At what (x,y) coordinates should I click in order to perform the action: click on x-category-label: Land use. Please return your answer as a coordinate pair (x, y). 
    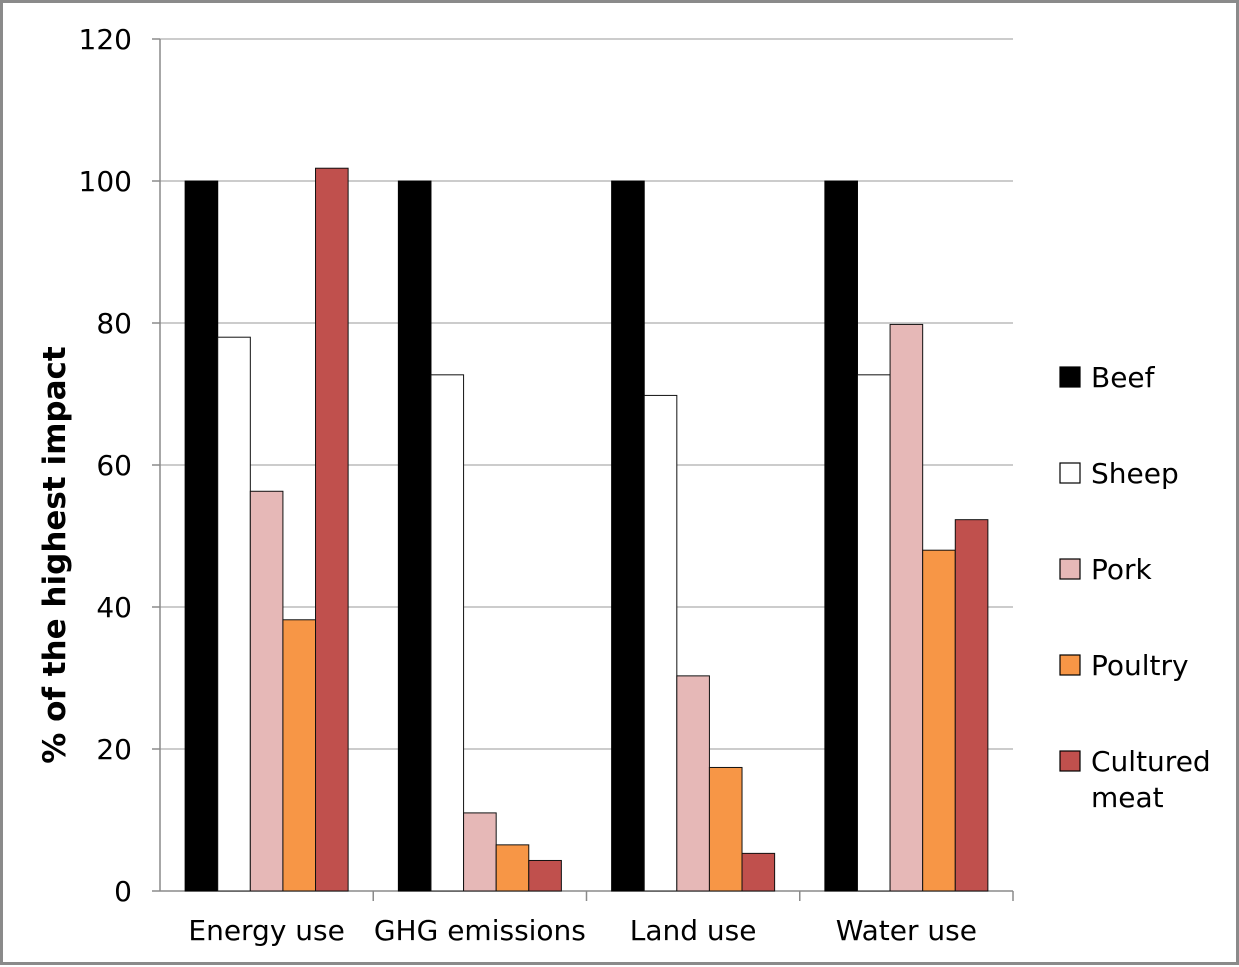
    Looking at the image, I should click on (693, 930).